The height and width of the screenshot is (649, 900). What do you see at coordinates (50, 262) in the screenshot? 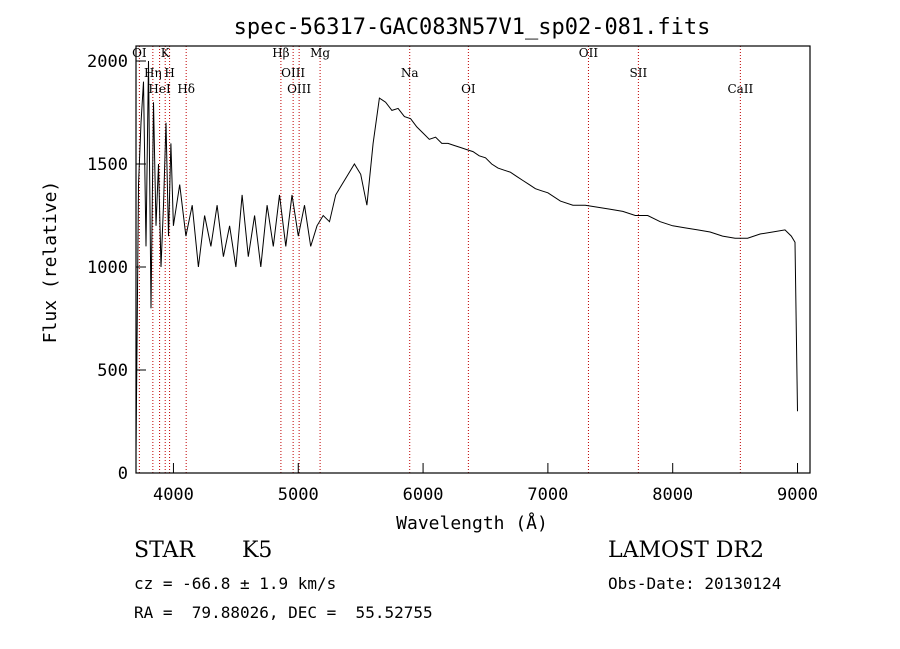
I see `y-axis-label: Flux (relative)` at bounding box center [50, 262].